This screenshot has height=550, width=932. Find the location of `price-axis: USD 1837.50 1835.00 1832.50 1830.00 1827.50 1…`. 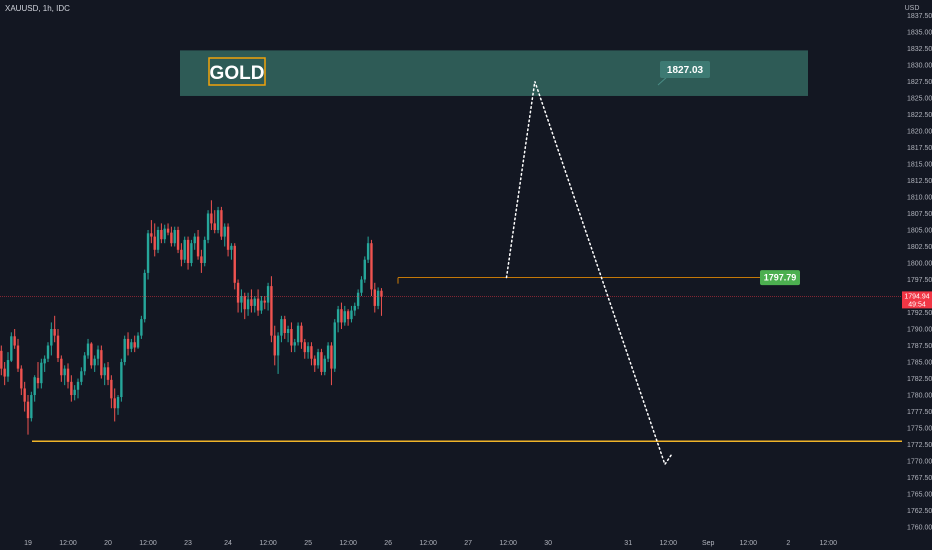

price-axis: USD 1837.50 1835.00 1832.50 1830.00 1827.50 1… is located at coordinates (918, 268).